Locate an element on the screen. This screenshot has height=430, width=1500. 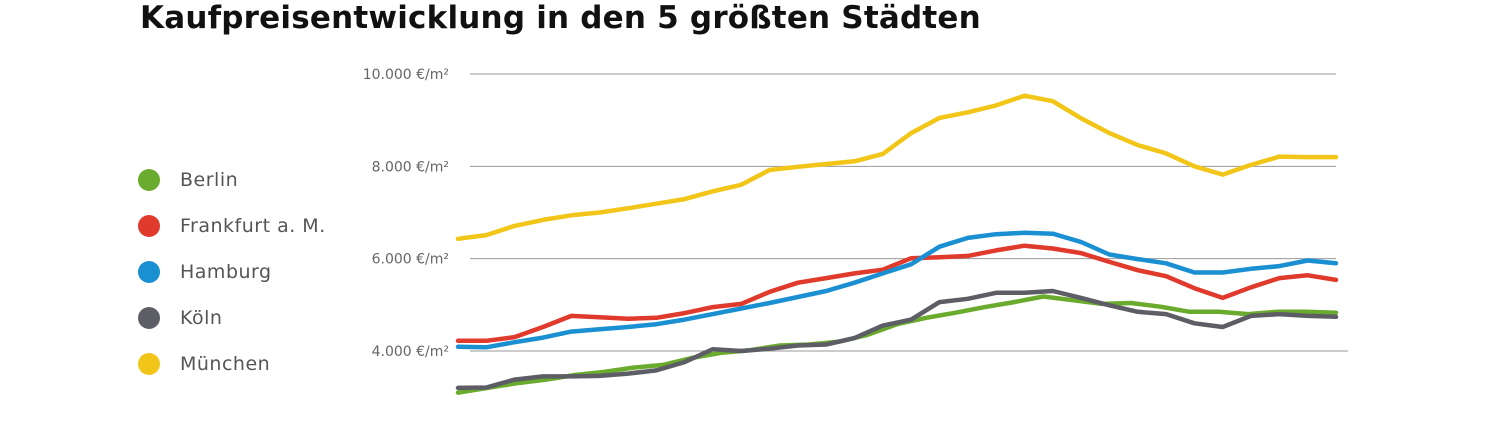
y-tick-label: 6.000 €/m² is located at coordinates (410, 260).